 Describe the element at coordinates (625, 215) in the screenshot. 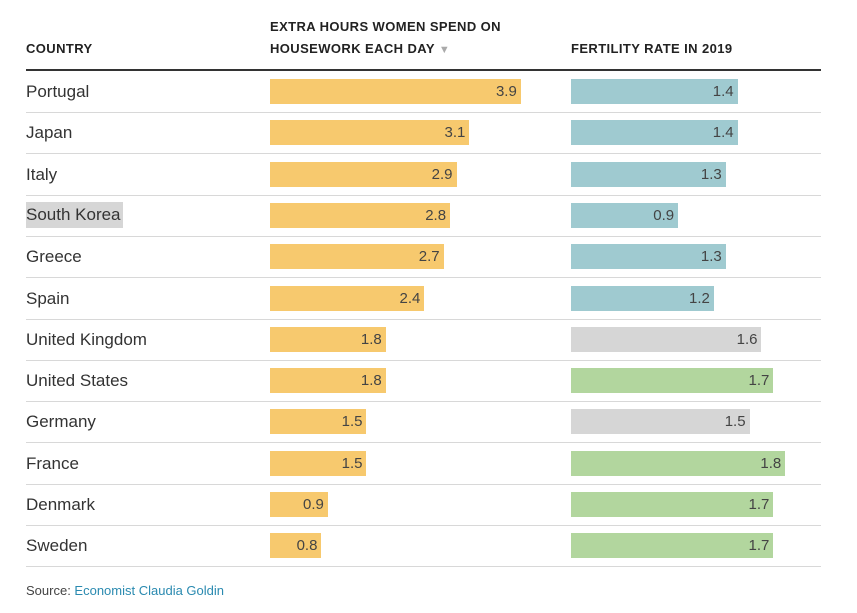

I see `fertility-bar: 0.9` at that location.